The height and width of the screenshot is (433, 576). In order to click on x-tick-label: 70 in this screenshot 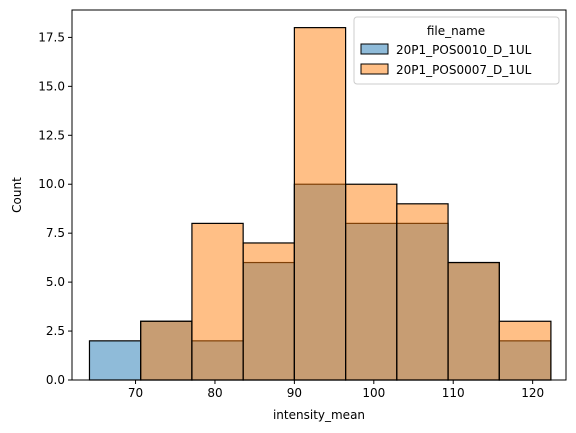, I will do `click(135, 393)`.